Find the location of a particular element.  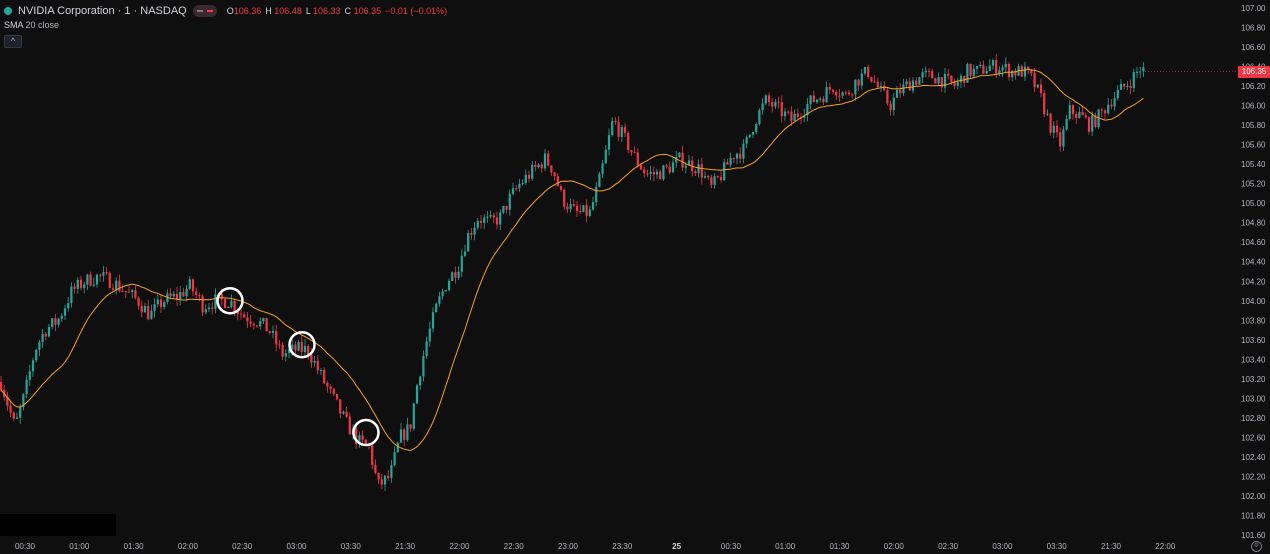

symbol-title: NVIDIA Corporation · 1 · NASDAQ is located at coordinates (102, 11).